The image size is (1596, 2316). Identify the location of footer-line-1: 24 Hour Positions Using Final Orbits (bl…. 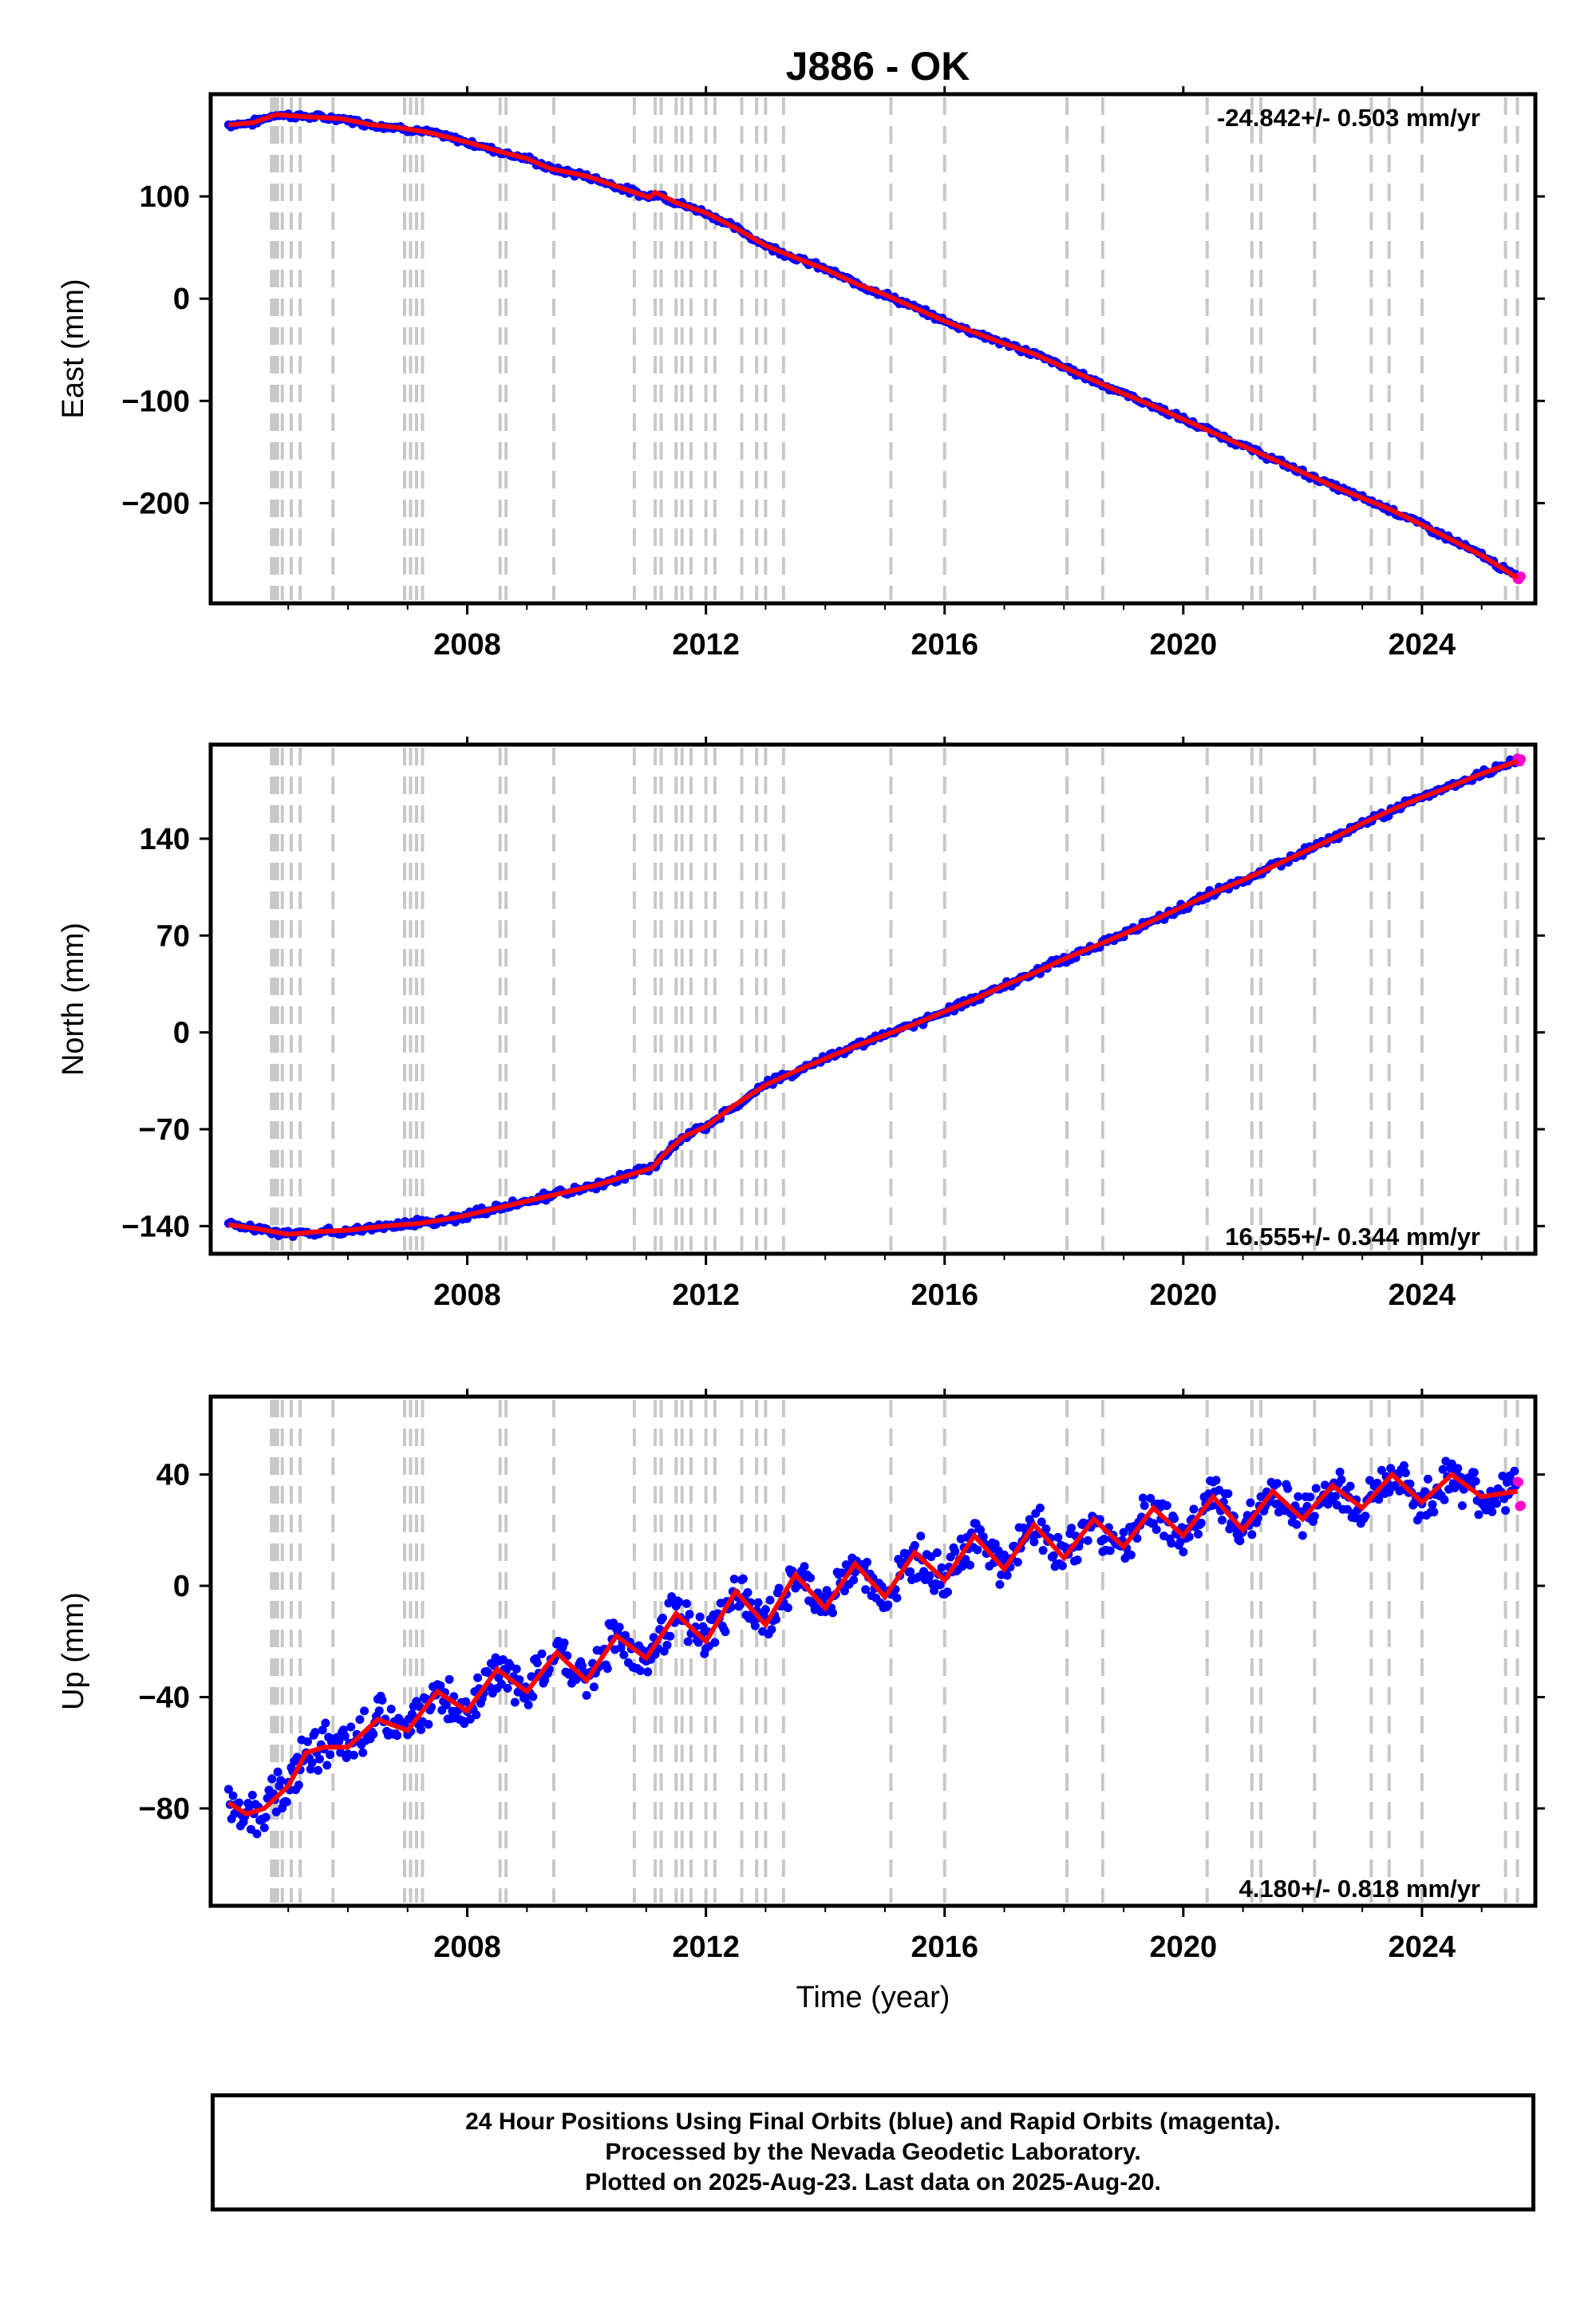
(873, 2122).